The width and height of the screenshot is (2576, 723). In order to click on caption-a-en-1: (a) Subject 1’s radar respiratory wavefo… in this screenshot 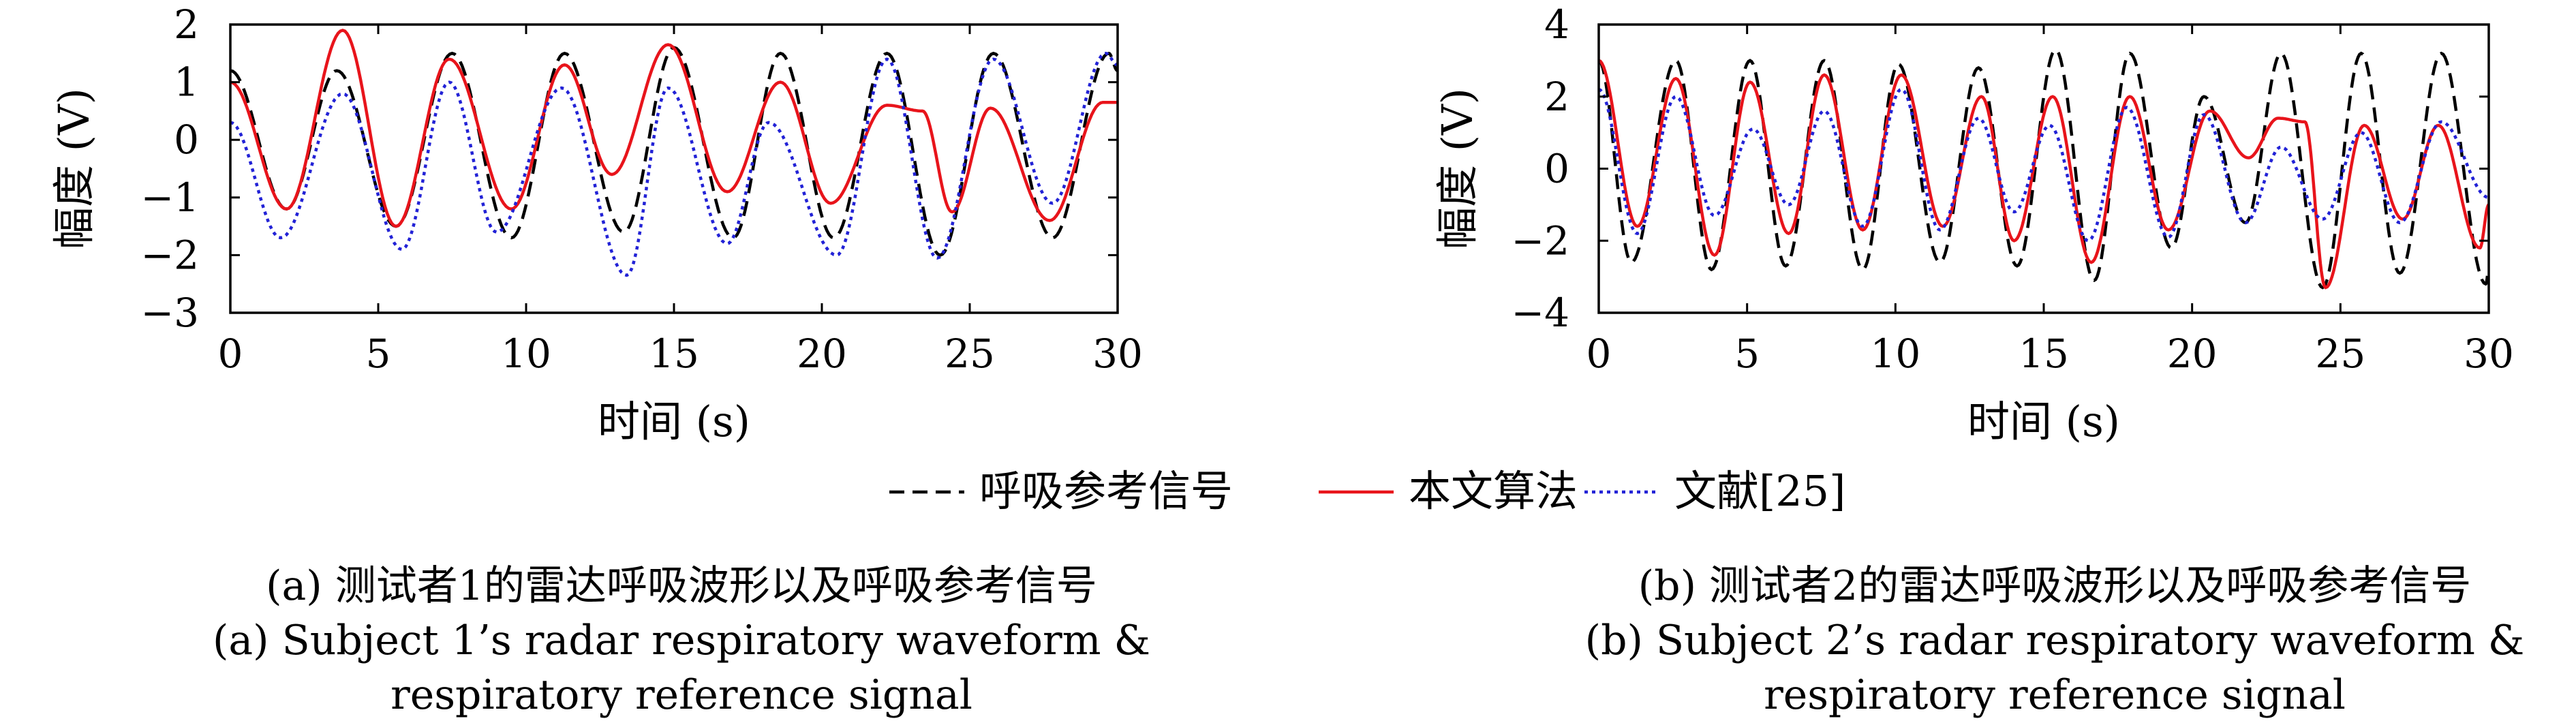, I will do `click(681, 640)`.